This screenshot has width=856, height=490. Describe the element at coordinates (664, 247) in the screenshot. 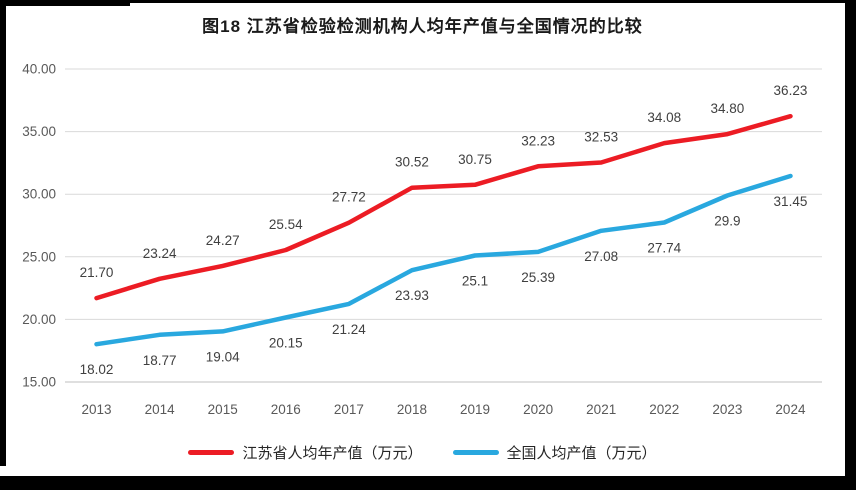

I see `data-label: 27.74` at that location.